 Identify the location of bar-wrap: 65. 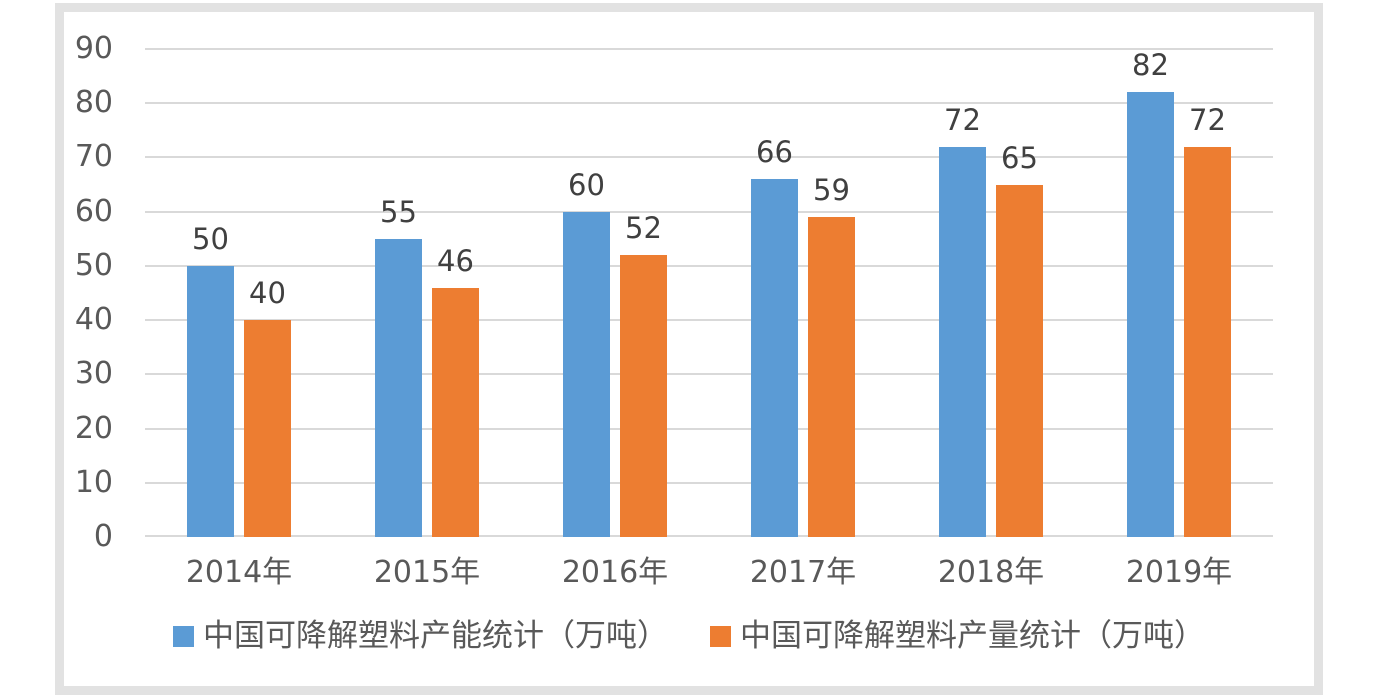
(1019, 340).